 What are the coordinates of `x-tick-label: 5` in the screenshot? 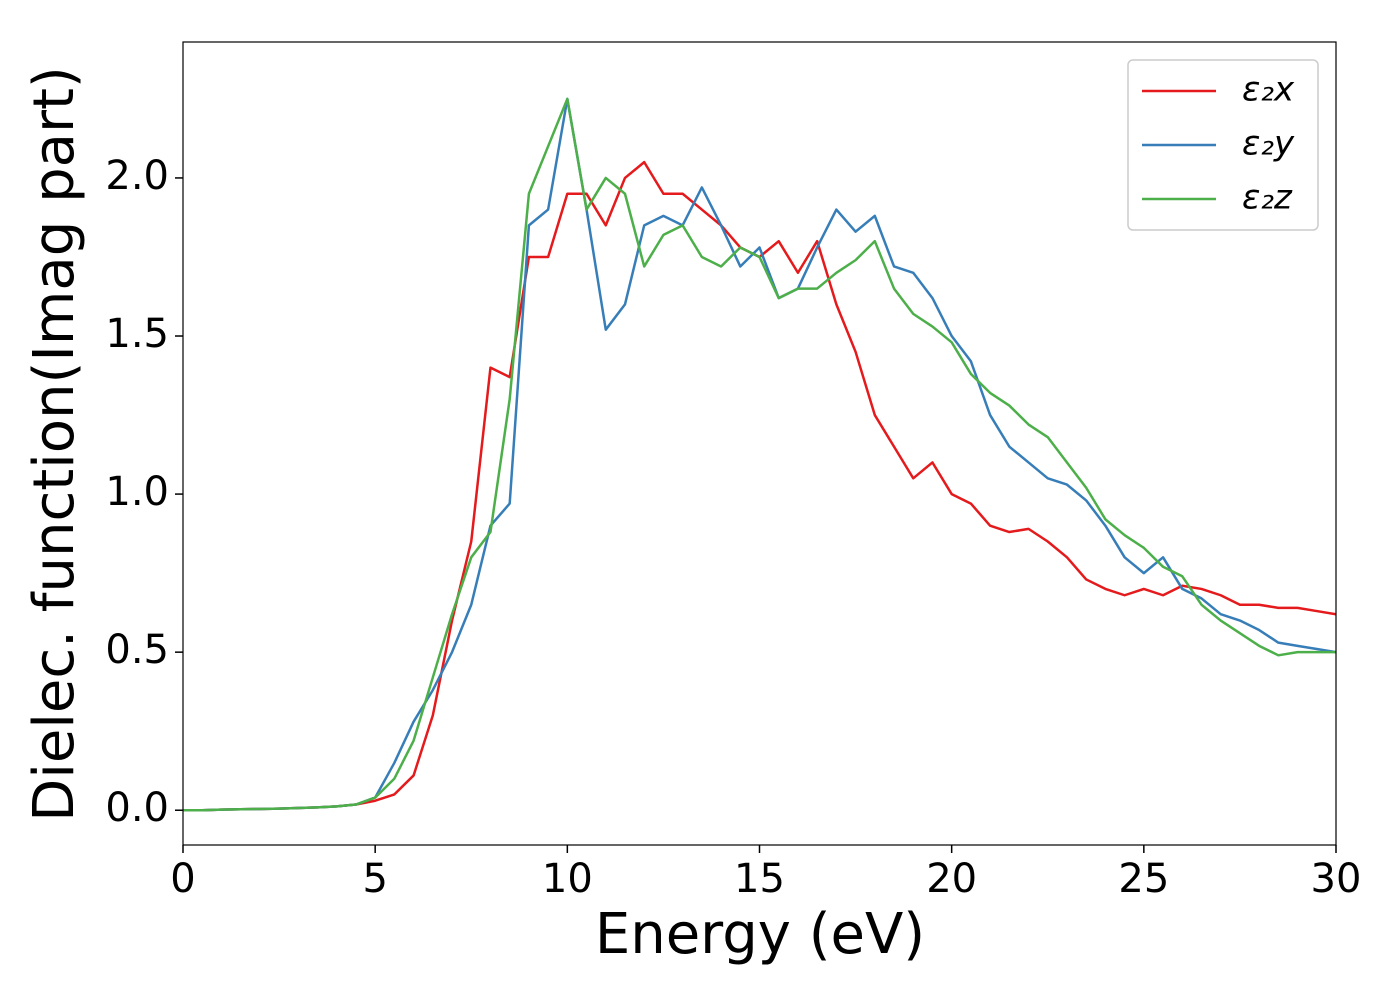 It's located at (374, 879).